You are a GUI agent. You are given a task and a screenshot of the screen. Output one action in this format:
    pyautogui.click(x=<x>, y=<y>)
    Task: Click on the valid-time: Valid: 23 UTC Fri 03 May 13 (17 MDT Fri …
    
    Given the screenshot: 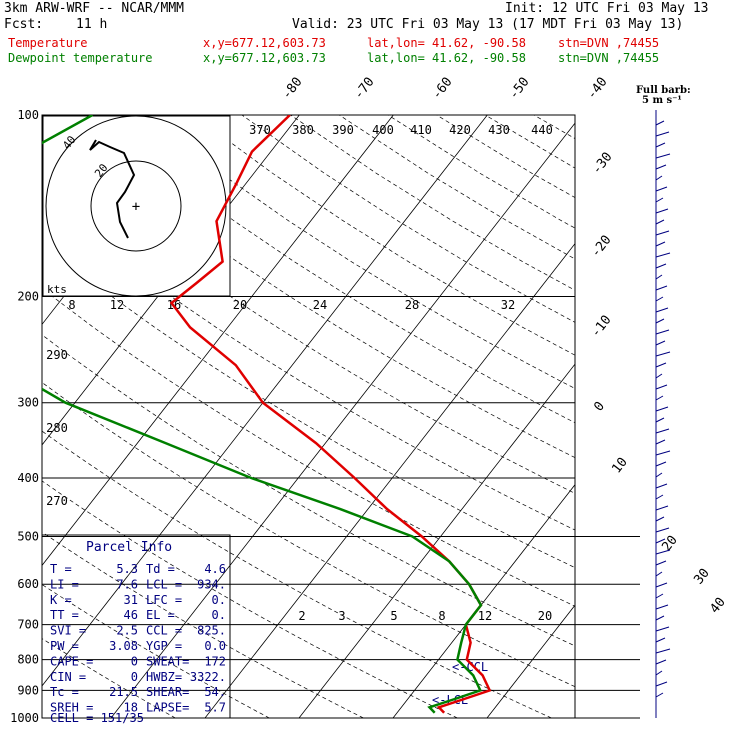 What is the action you would take?
    pyautogui.click(x=488, y=24)
    